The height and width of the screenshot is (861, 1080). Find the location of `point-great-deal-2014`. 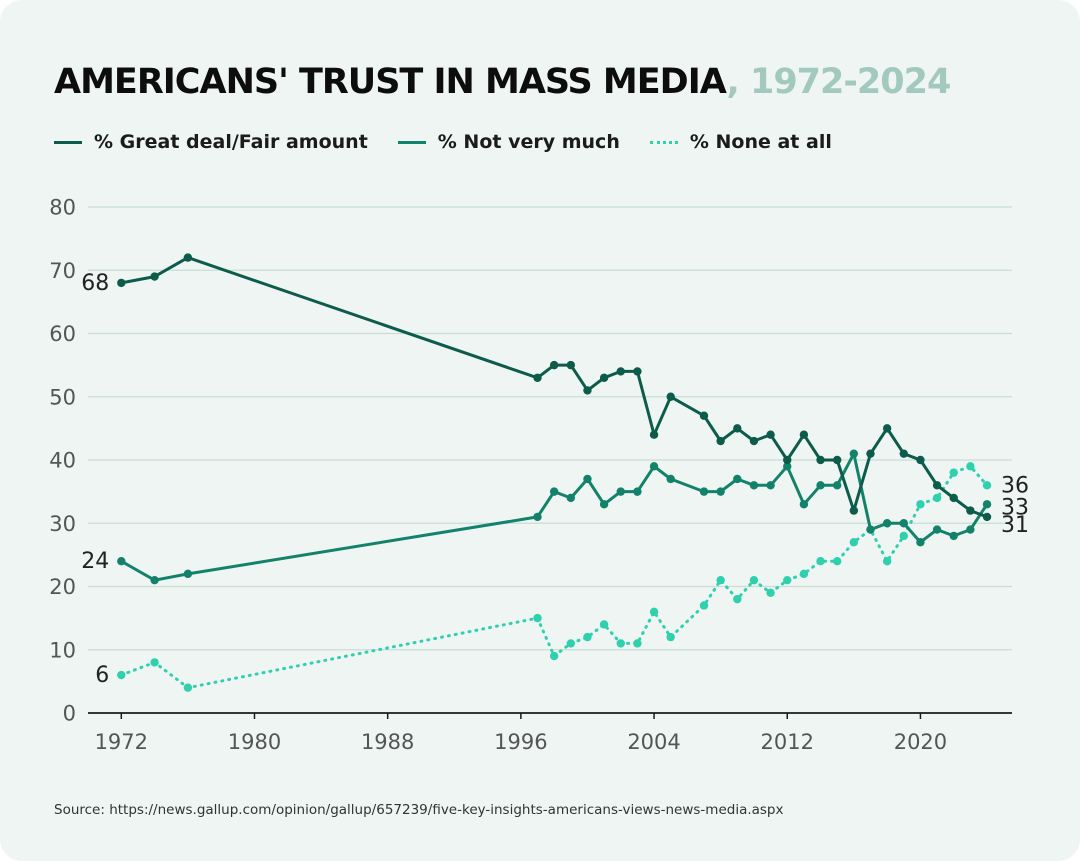

point-great-deal-2014 is located at coordinates (820, 460).